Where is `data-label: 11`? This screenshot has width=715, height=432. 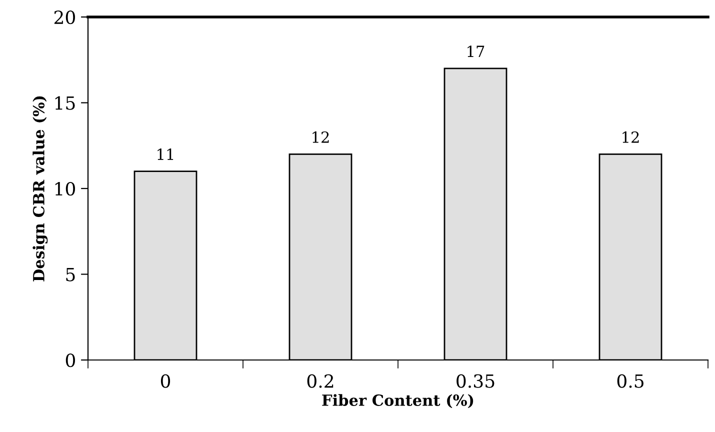
data-label: 11 is located at coordinates (166, 154).